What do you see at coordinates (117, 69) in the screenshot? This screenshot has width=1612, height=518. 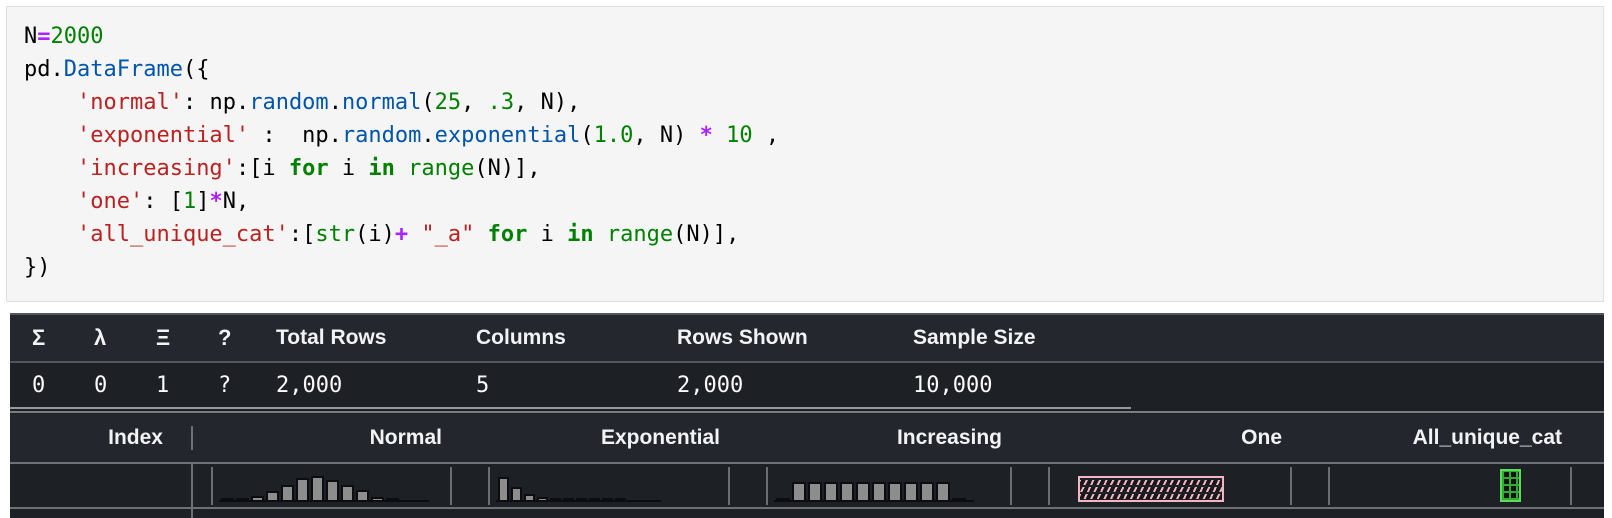 I see `code-line: pd.DataFrame({` at bounding box center [117, 69].